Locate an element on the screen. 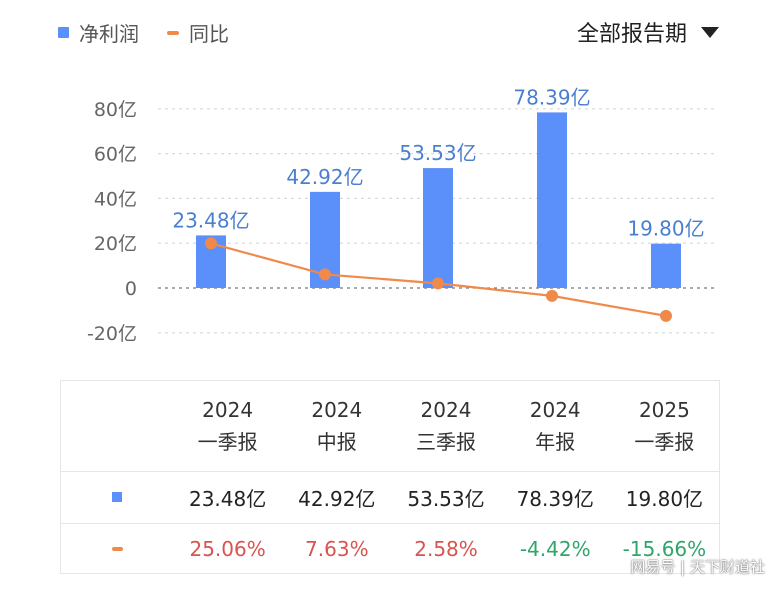 This screenshot has height=589, width=781. y-tick-label: -20亿 is located at coordinates (112, 334).